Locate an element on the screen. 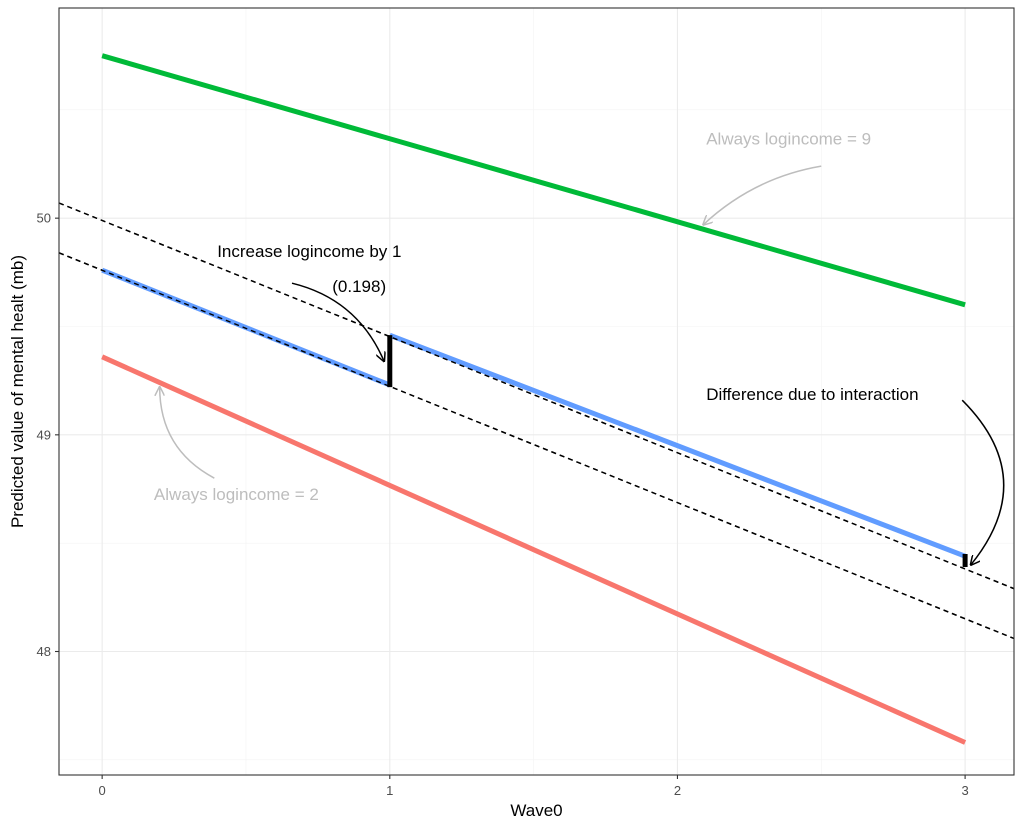 This screenshot has width=1024, height=832. y-tick-label: 48 is located at coordinates (44, 651).